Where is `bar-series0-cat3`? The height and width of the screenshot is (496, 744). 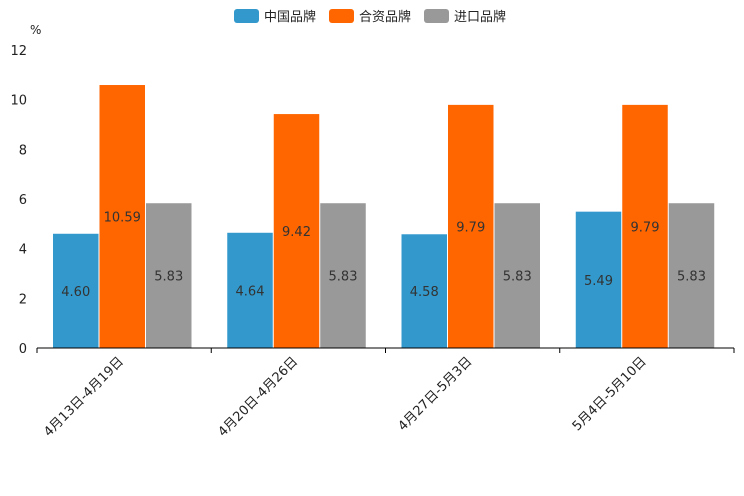
bar-series0-cat3 is located at coordinates (598, 279).